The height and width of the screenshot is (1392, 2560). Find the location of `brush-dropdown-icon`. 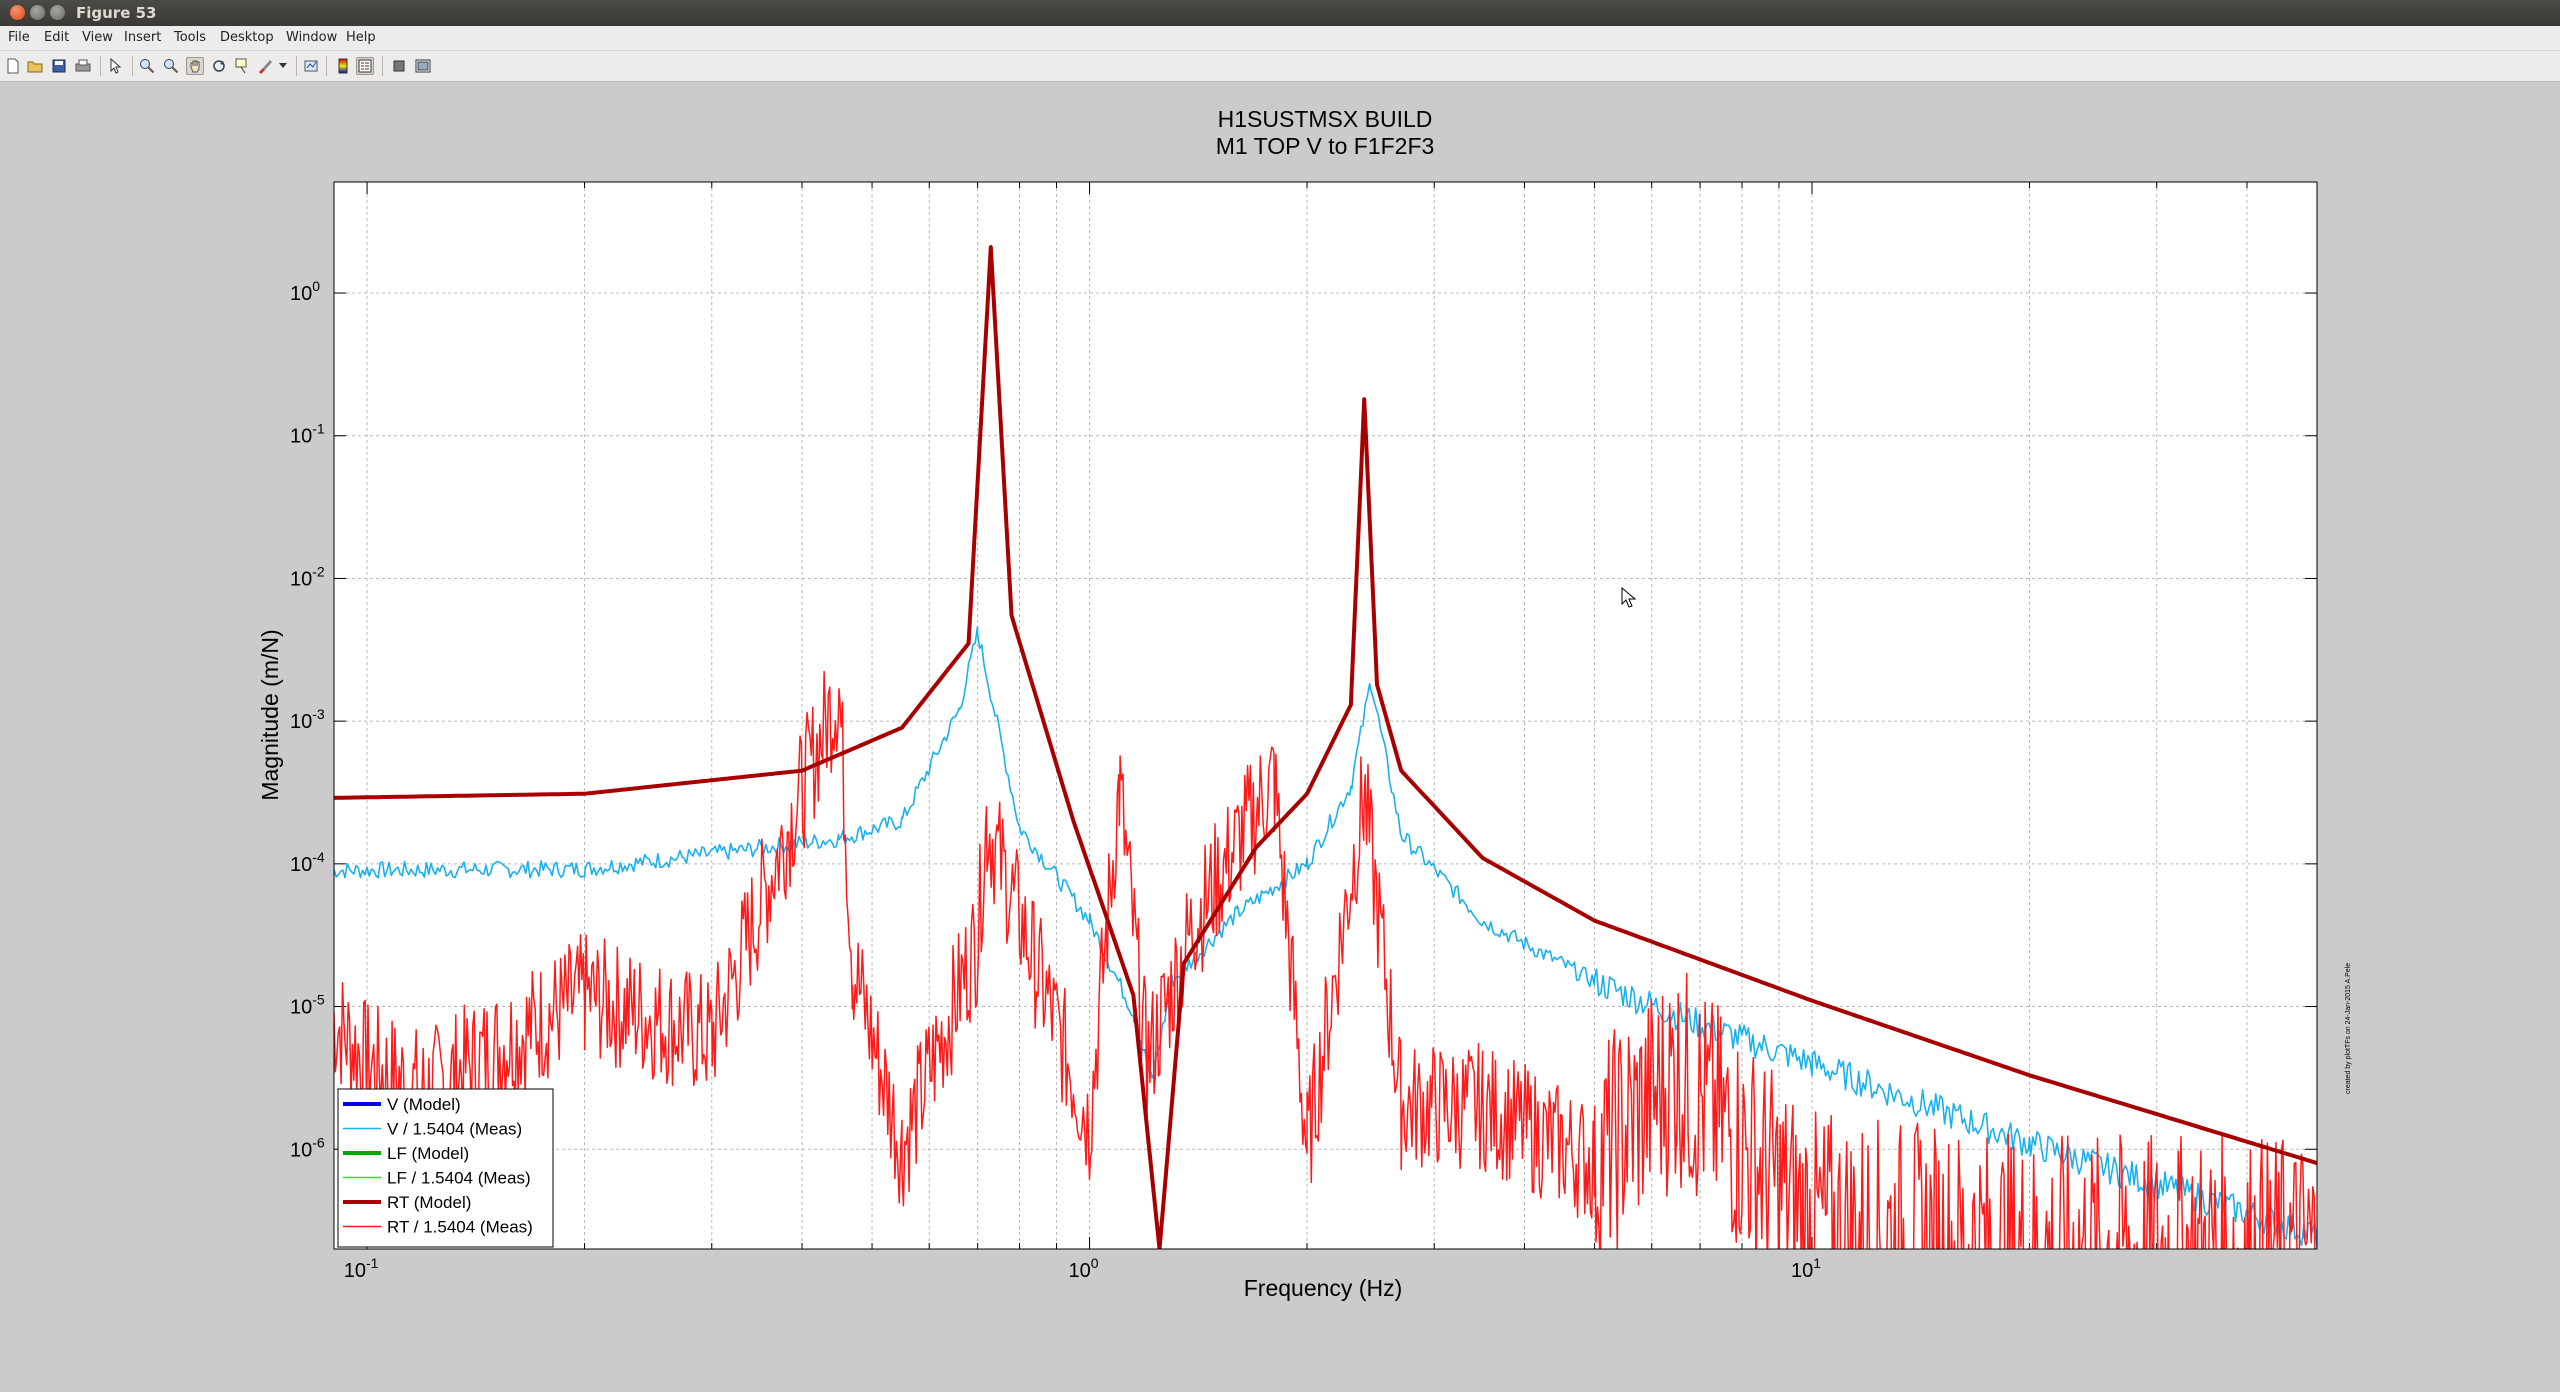

brush-dropdown-icon is located at coordinates (283, 66).